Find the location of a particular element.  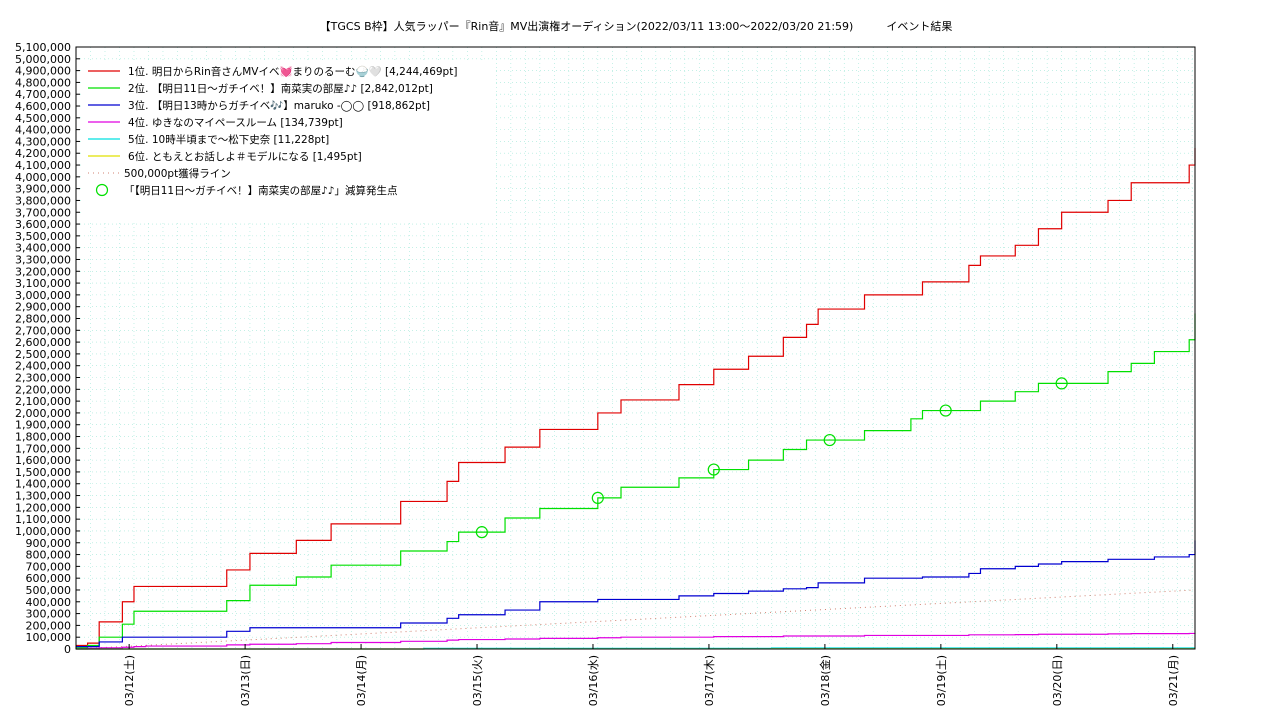

legend-background is located at coordinates (288, 140).